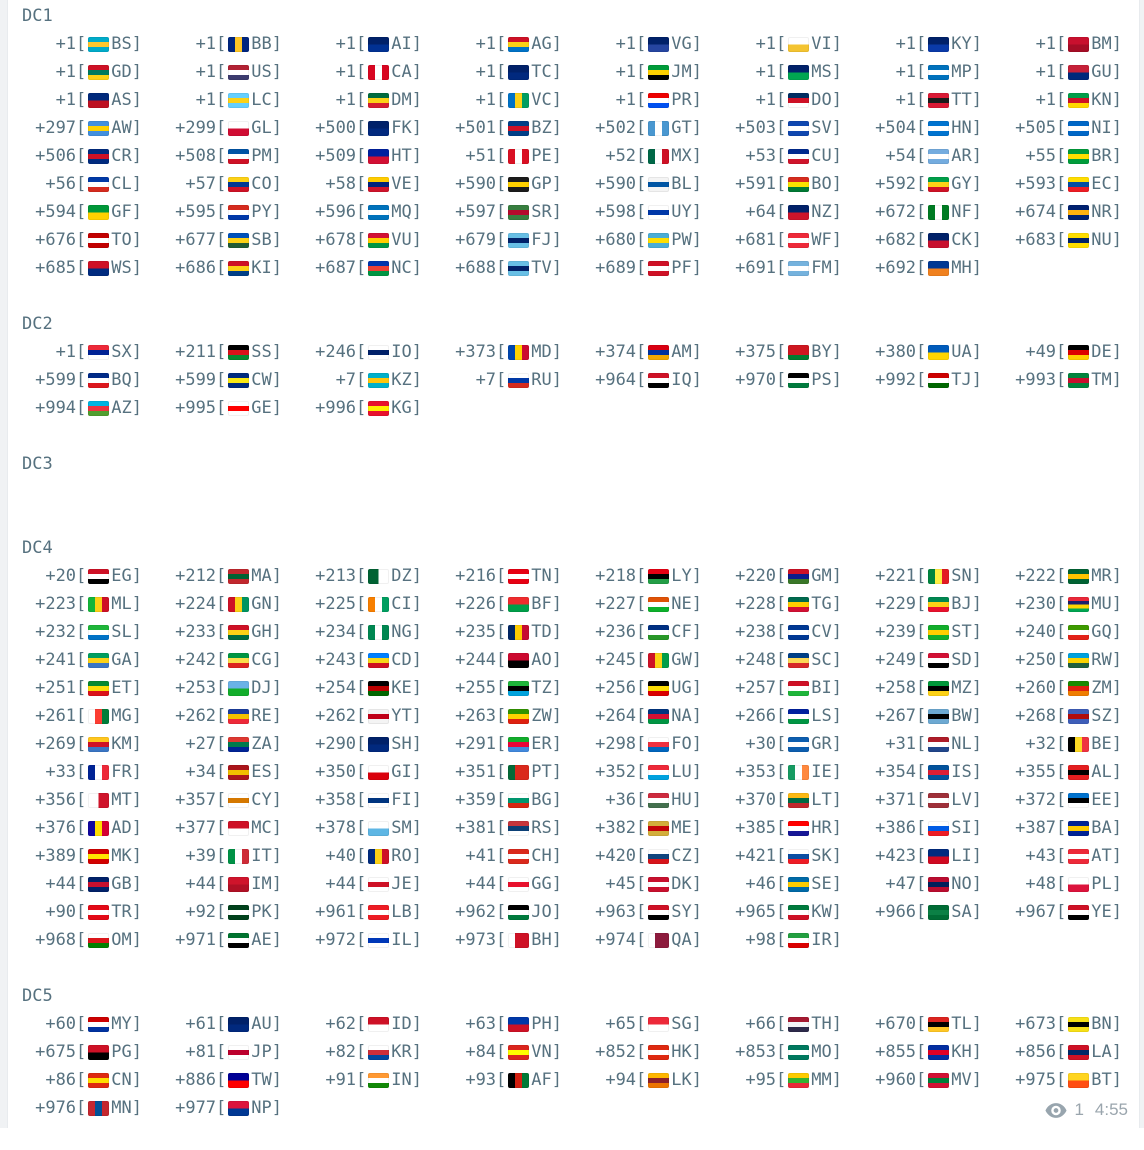 This screenshot has height=1150, width=1144. Describe the element at coordinates (546, 884) in the screenshot. I see `country-code: GG]` at that location.